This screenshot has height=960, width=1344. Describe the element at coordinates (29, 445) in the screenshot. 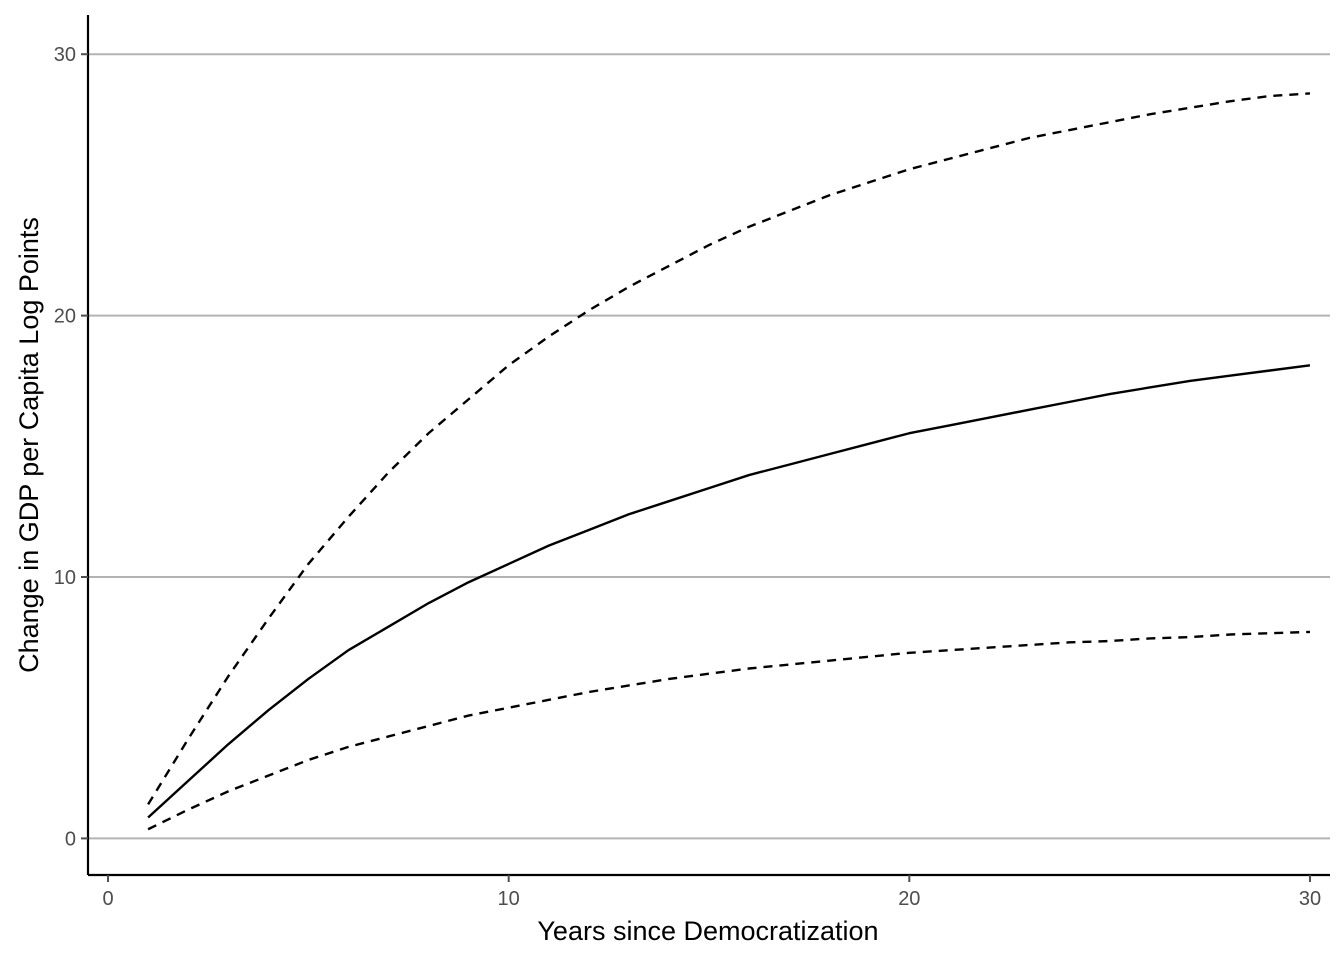

I see `y-axis-title: Change in GDP per Capita Log Points` at that location.